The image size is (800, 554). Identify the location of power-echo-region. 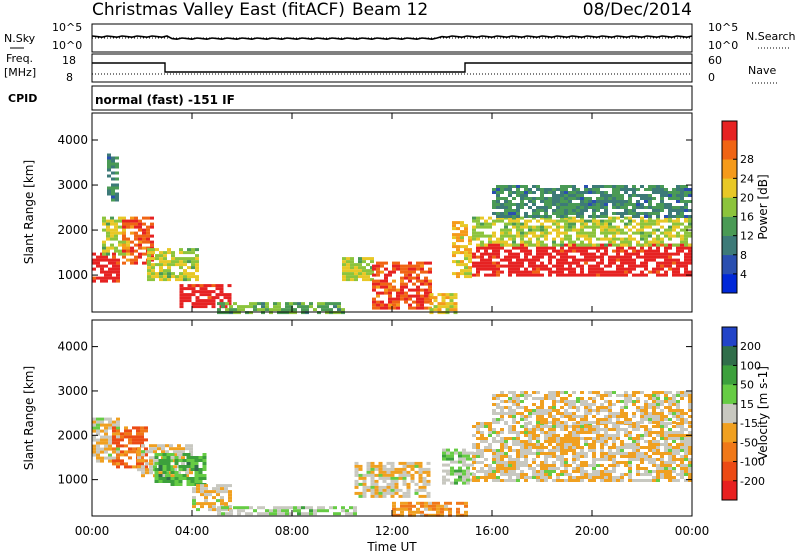
(106, 267).